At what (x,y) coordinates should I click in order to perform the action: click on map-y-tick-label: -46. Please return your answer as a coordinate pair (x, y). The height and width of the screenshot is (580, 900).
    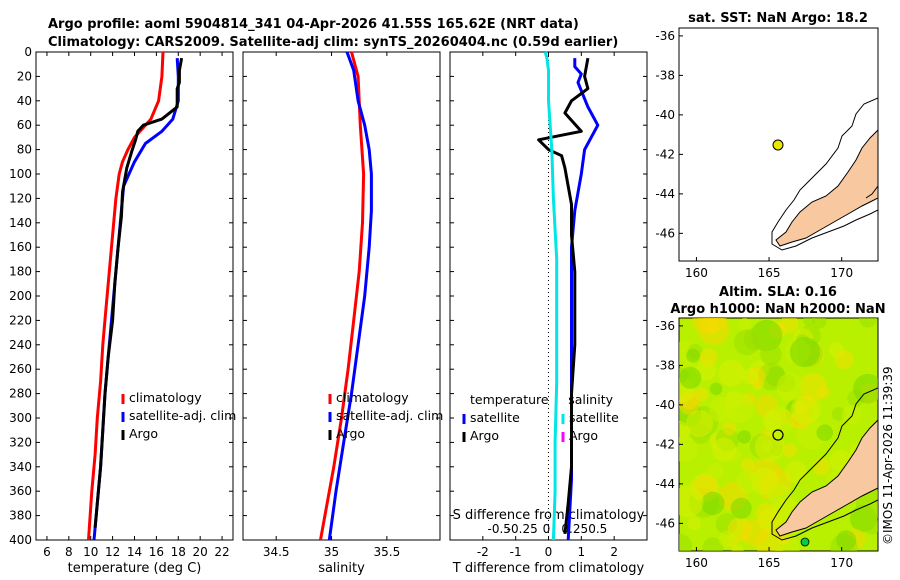
    Looking at the image, I should click on (665, 523).